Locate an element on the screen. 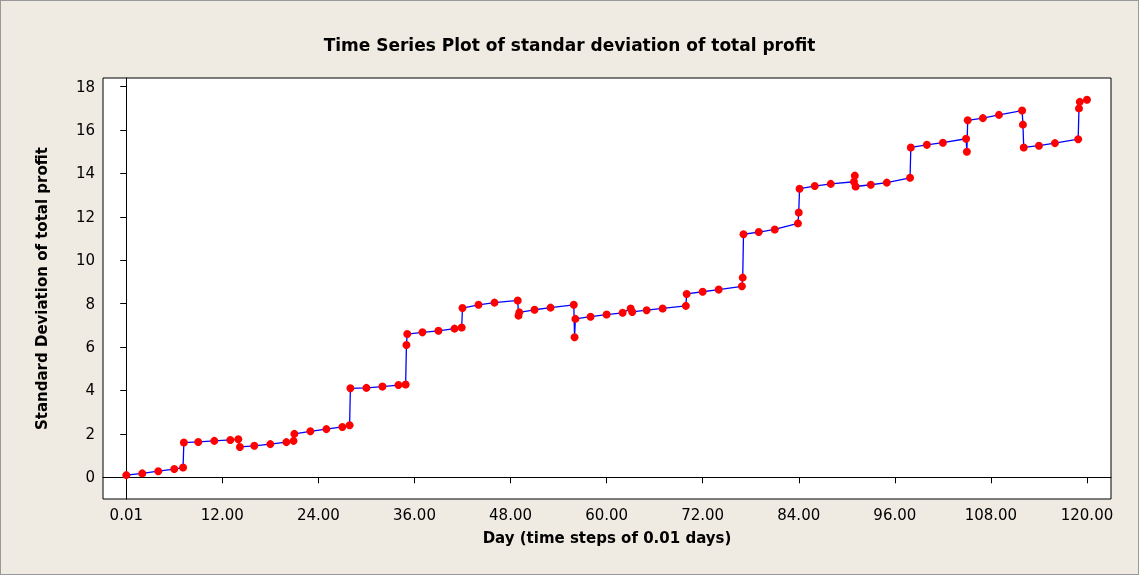  x-tick-label: 48.00 is located at coordinates (510, 514).